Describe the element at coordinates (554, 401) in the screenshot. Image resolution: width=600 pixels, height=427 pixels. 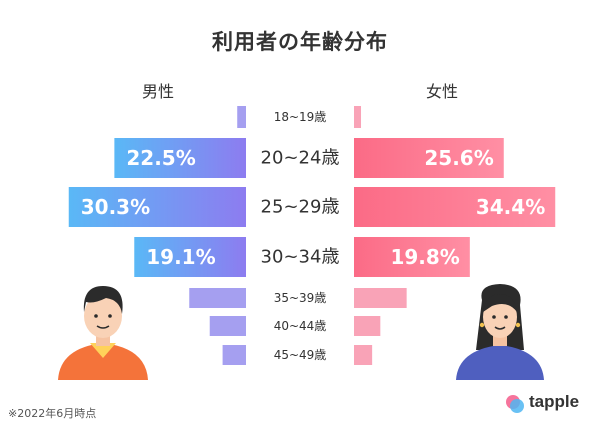
I see `brand-name: tapple` at that location.